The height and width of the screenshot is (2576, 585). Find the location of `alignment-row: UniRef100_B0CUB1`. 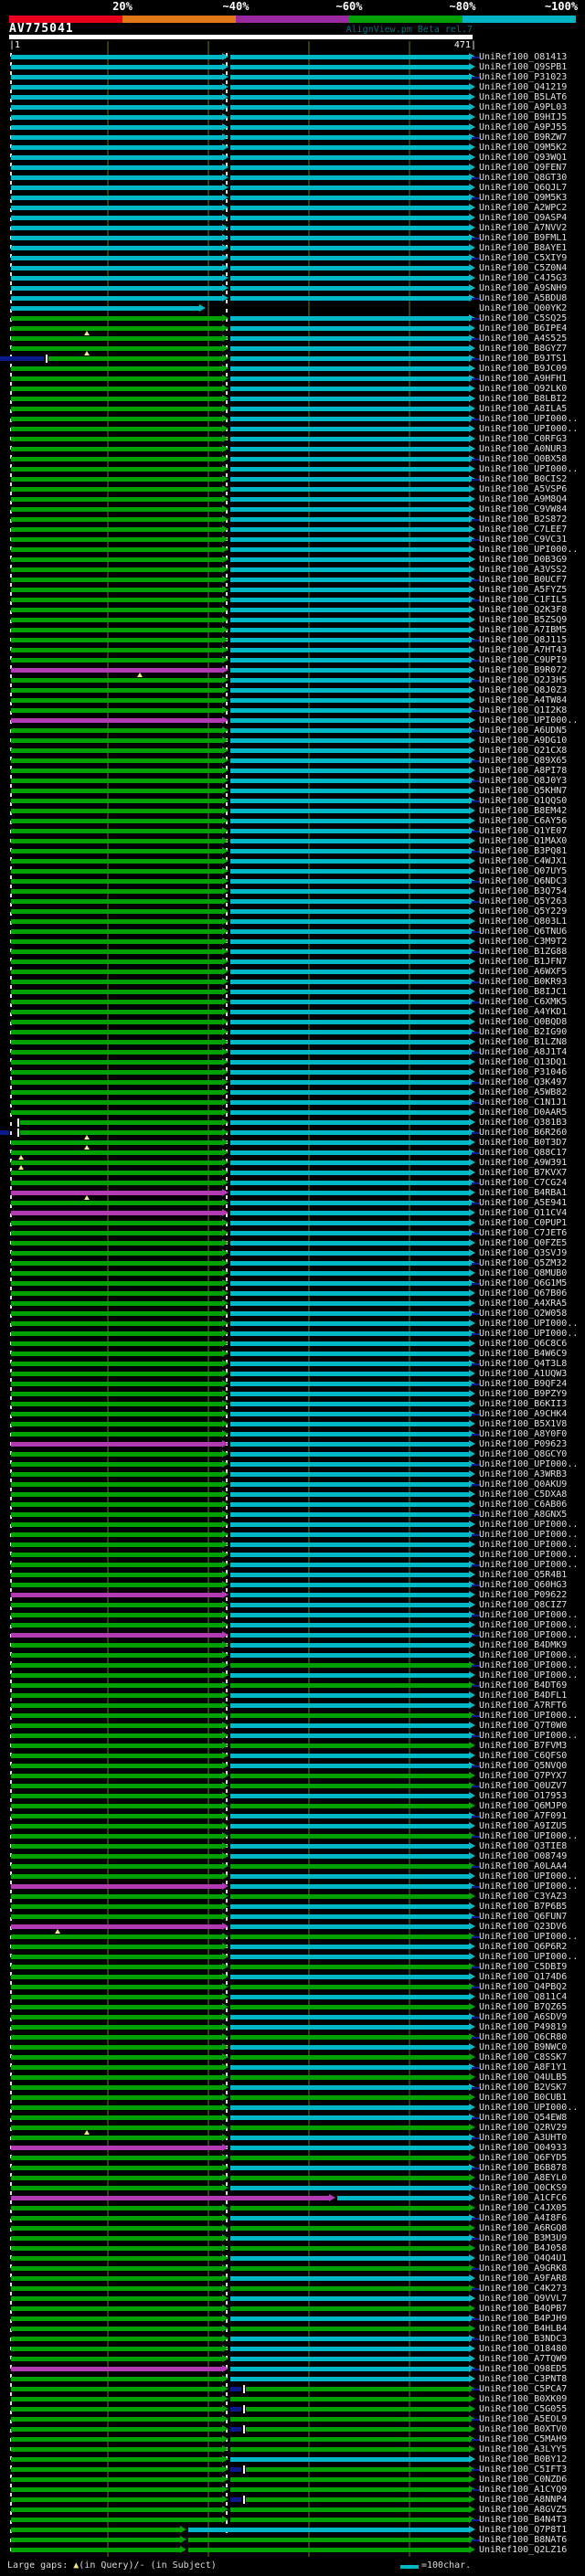

alignment-row: UniRef100_B0CUB1 is located at coordinates (293, 2098).